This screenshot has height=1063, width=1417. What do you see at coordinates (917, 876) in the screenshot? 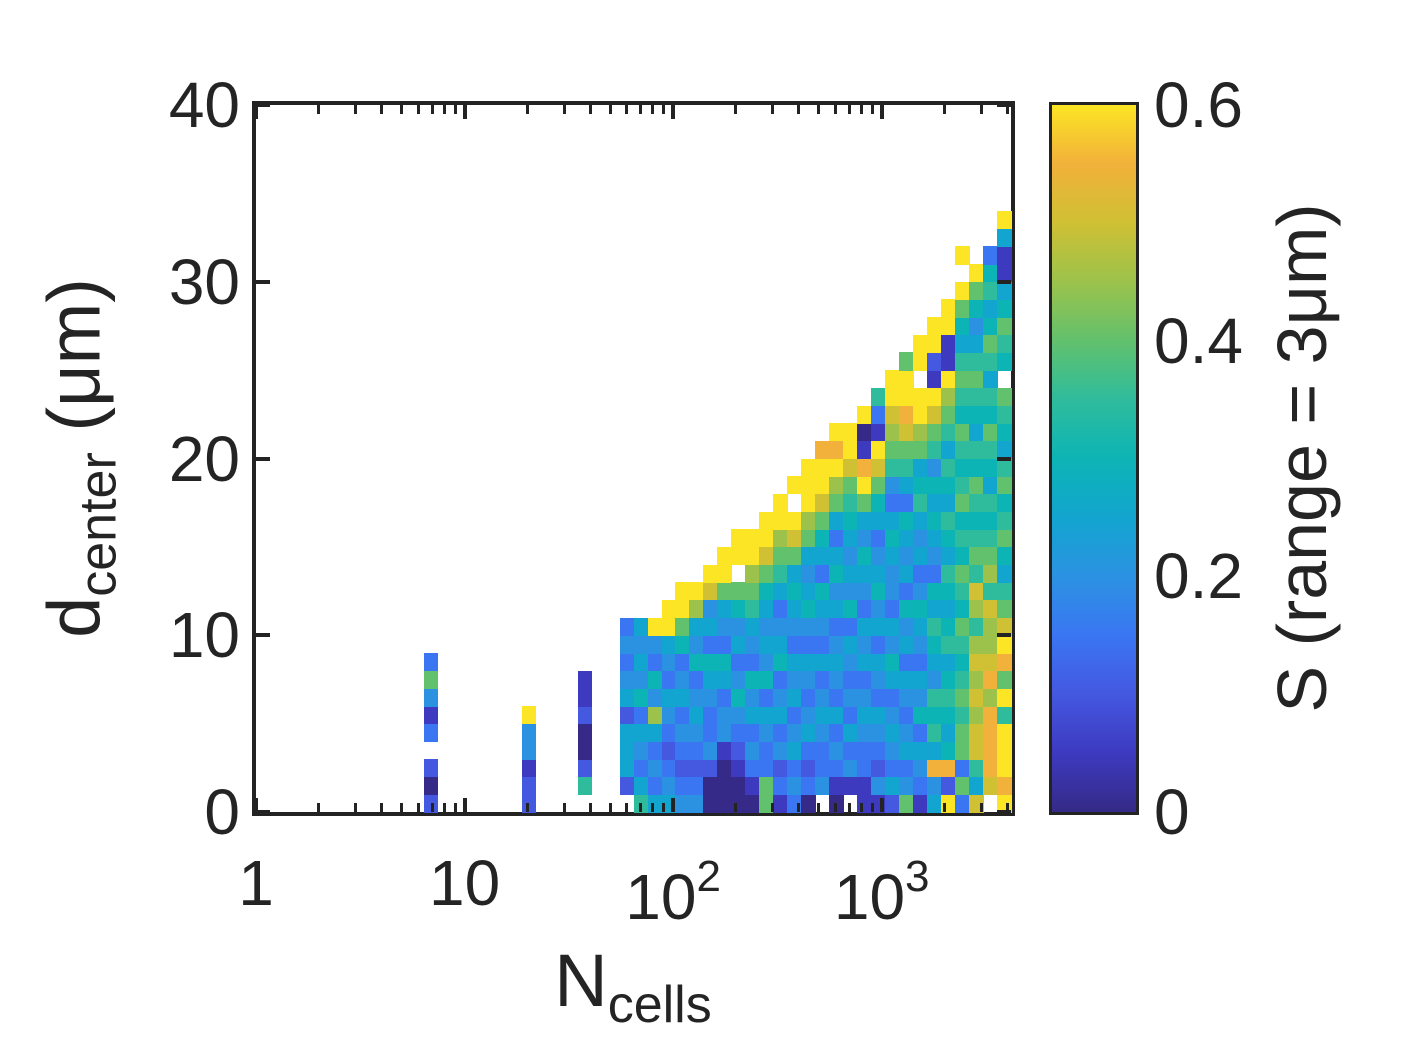
I see `x-tick-label-exponent: 3` at bounding box center [917, 876].